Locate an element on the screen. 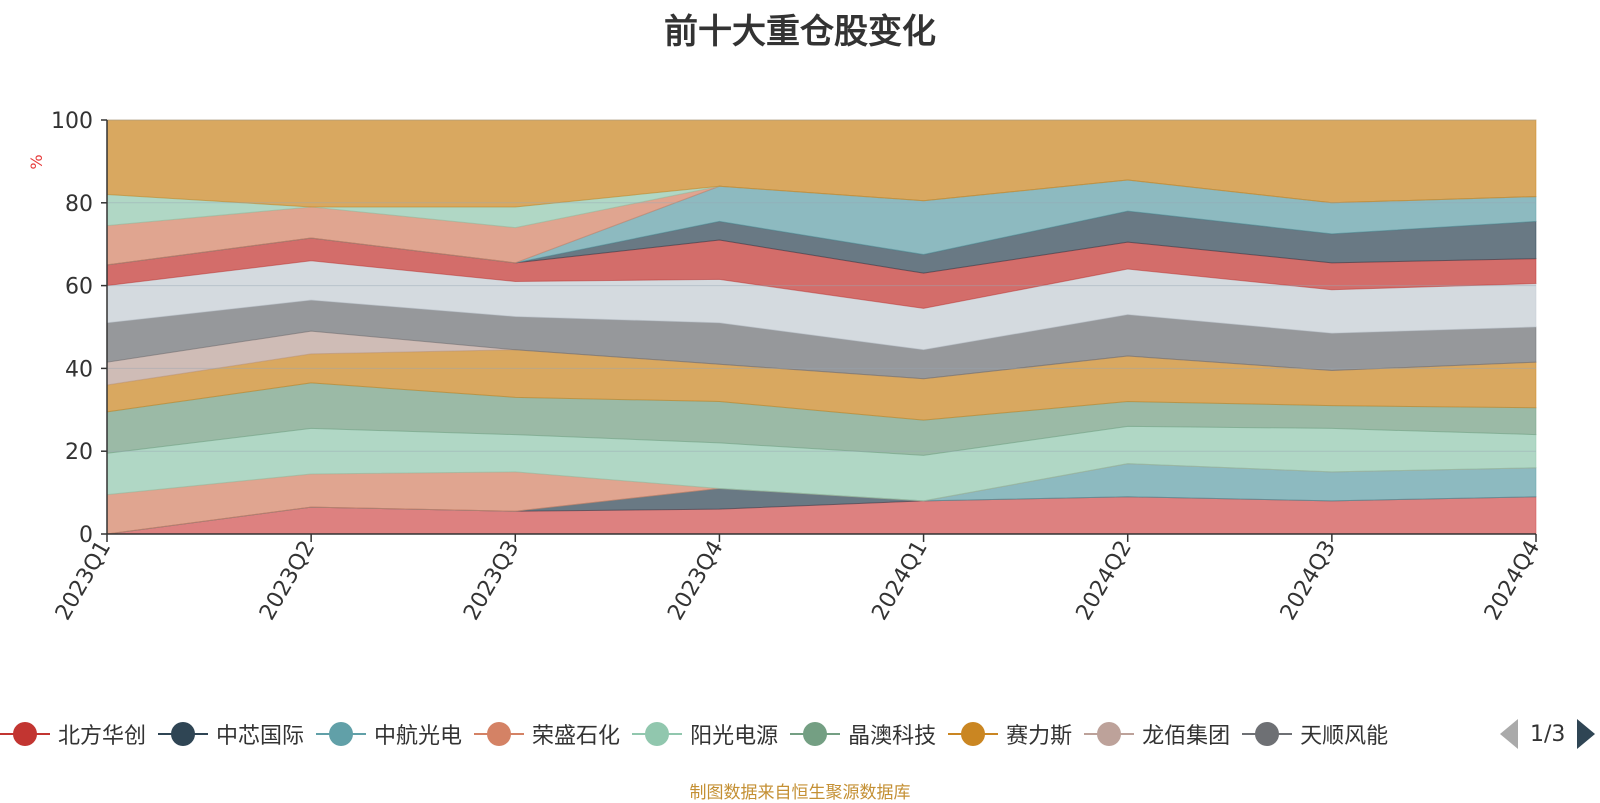 This screenshot has height=803, width=1600. legend-page-indicator: 1/3 is located at coordinates (1548, 734).